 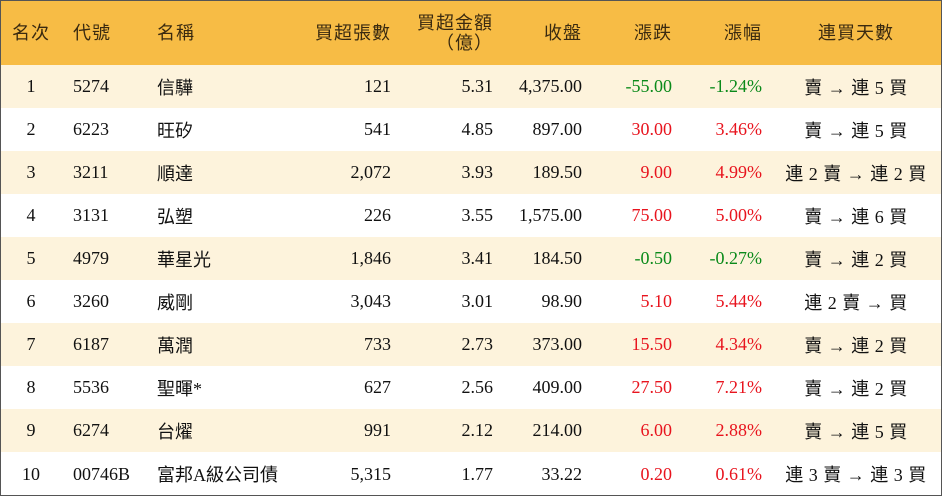 What do you see at coordinates (91, 86) in the screenshot?
I see `code-cell: 5274` at bounding box center [91, 86].